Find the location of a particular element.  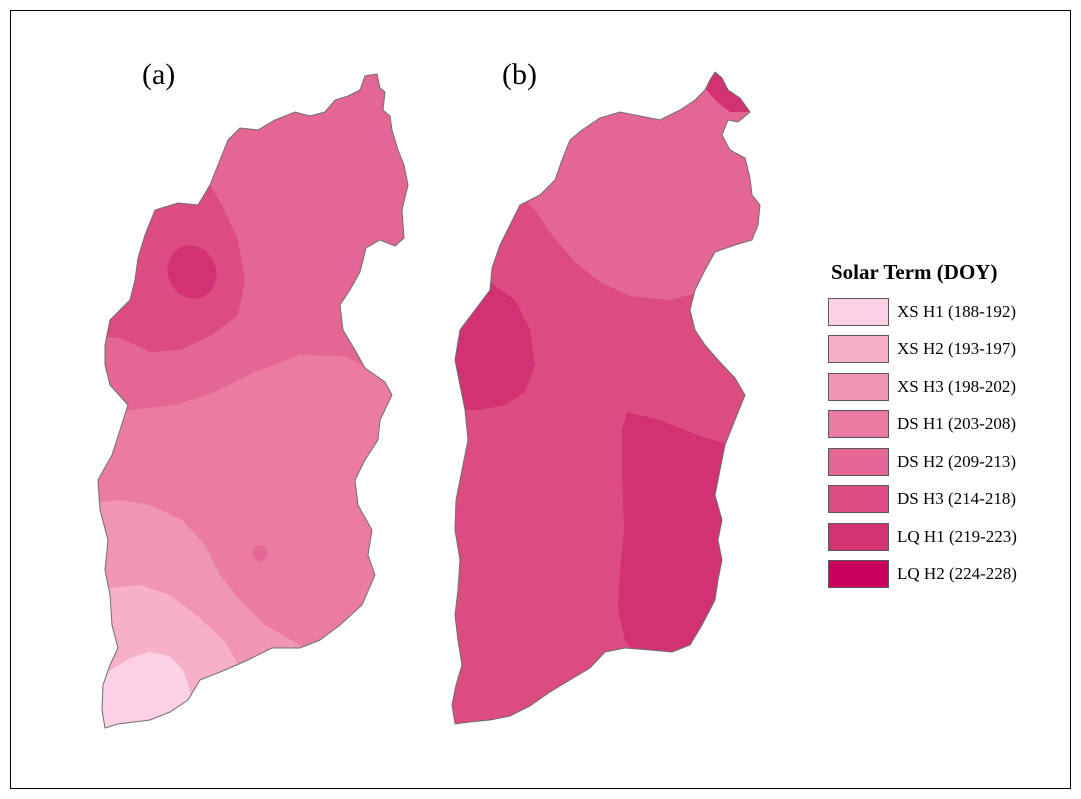

legend-label: XS H1 (188-192) is located at coordinates (956, 311).